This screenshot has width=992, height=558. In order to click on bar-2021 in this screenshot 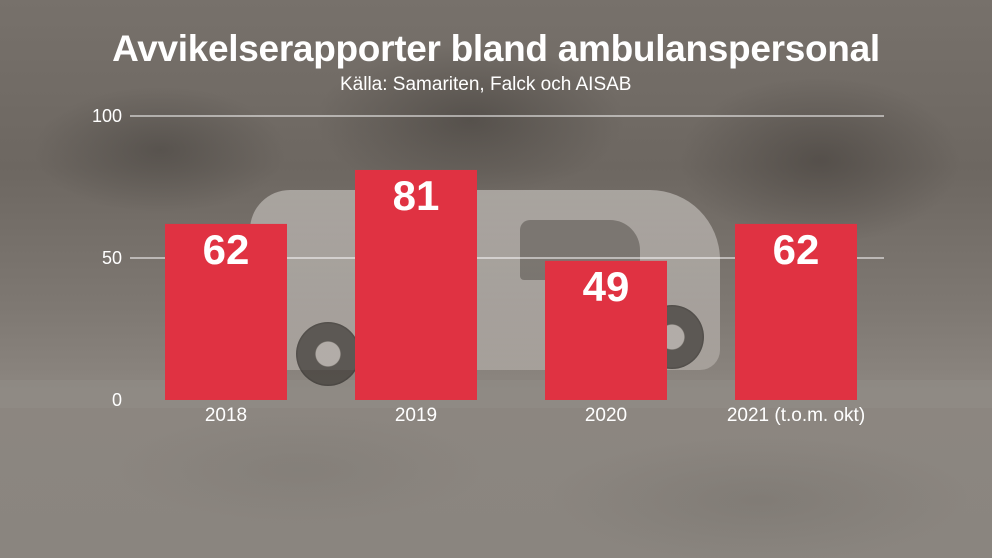, I will do `click(796, 311)`.